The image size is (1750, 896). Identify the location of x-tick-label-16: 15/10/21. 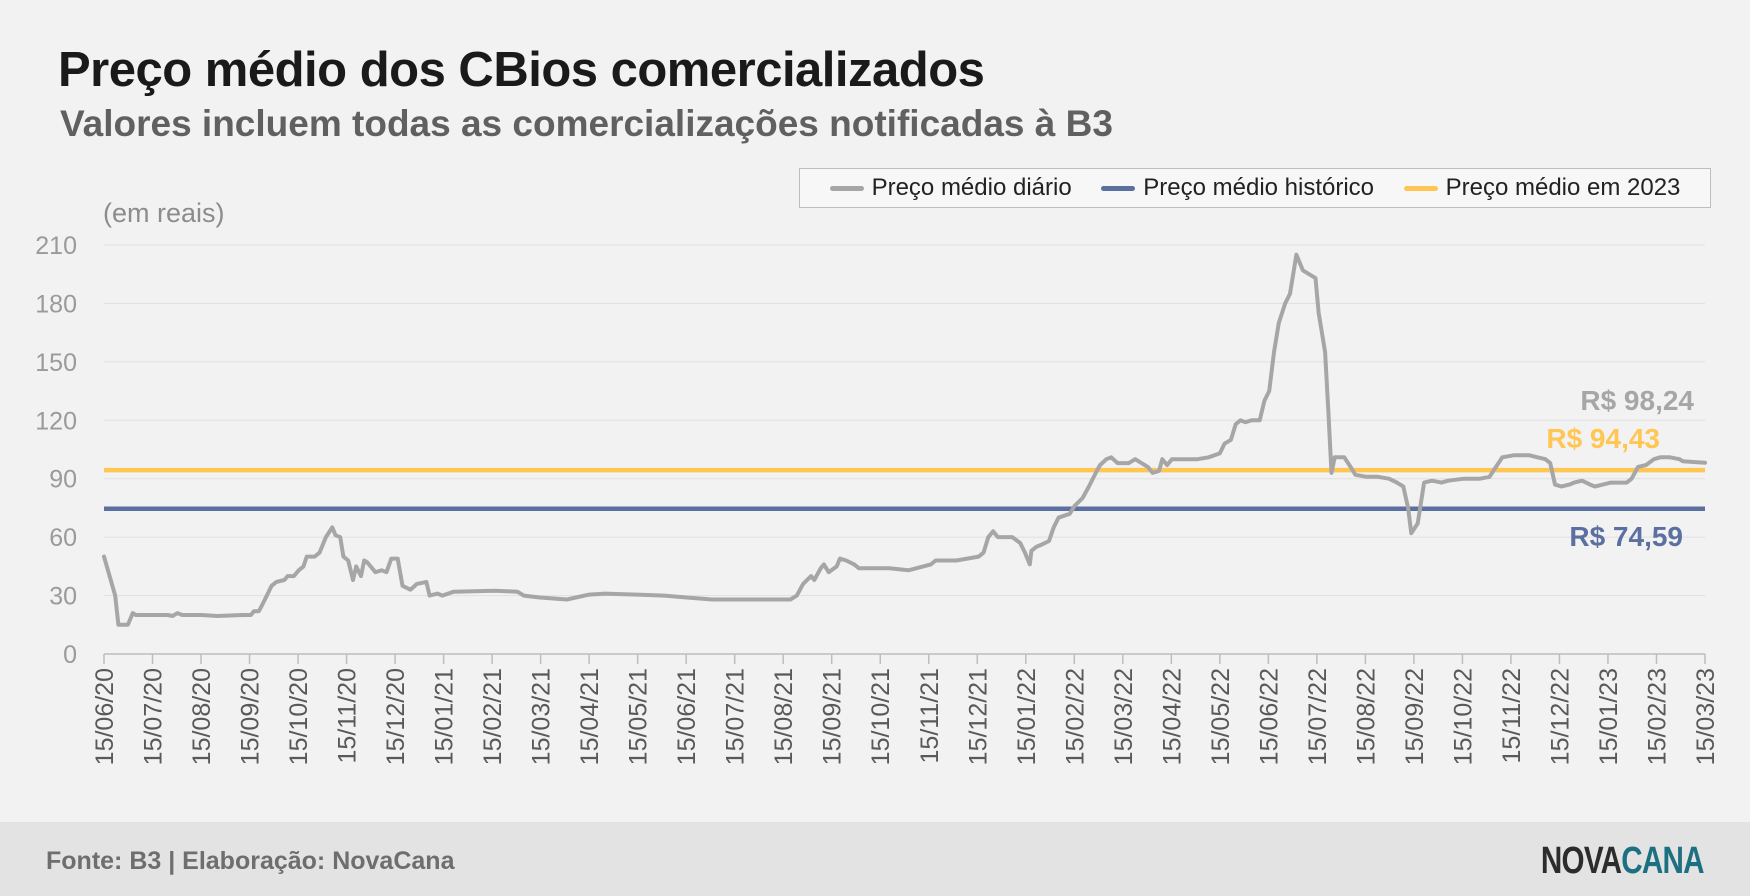
(881, 716).